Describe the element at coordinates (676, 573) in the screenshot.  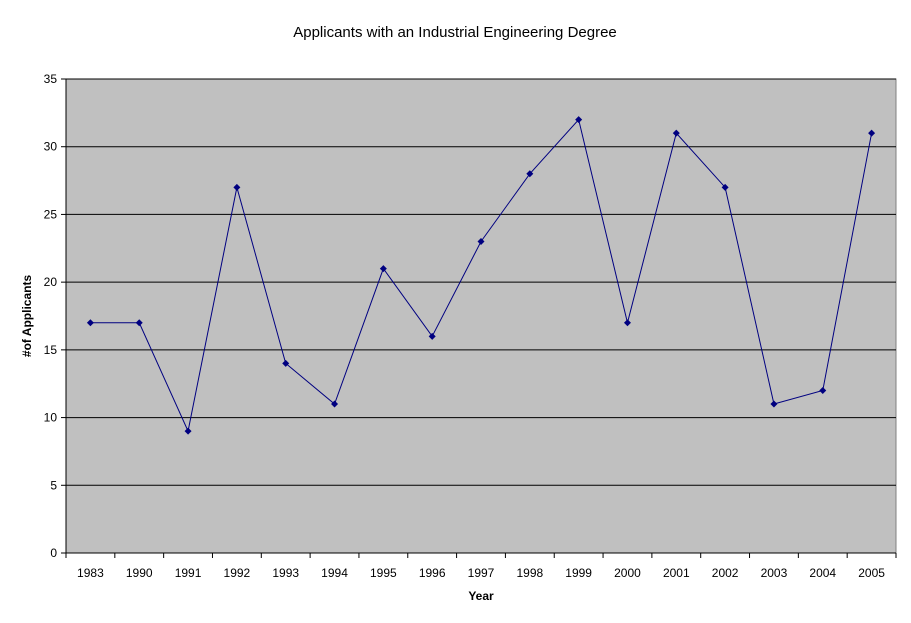
I see `x-tick-label: 2001` at that location.